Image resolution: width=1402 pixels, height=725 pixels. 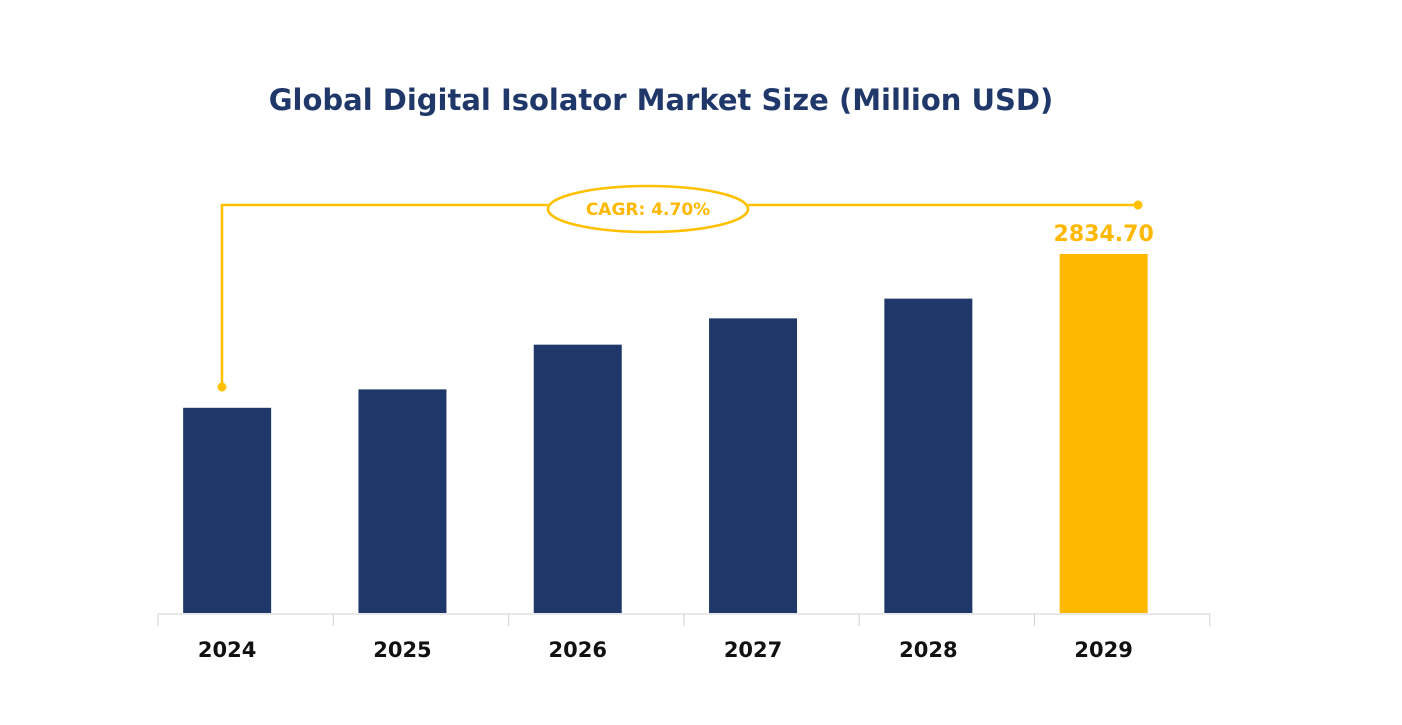 What do you see at coordinates (402, 650) in the screenshot?
I see `x-tick-label: 2025` at bounding box center [402, 650].